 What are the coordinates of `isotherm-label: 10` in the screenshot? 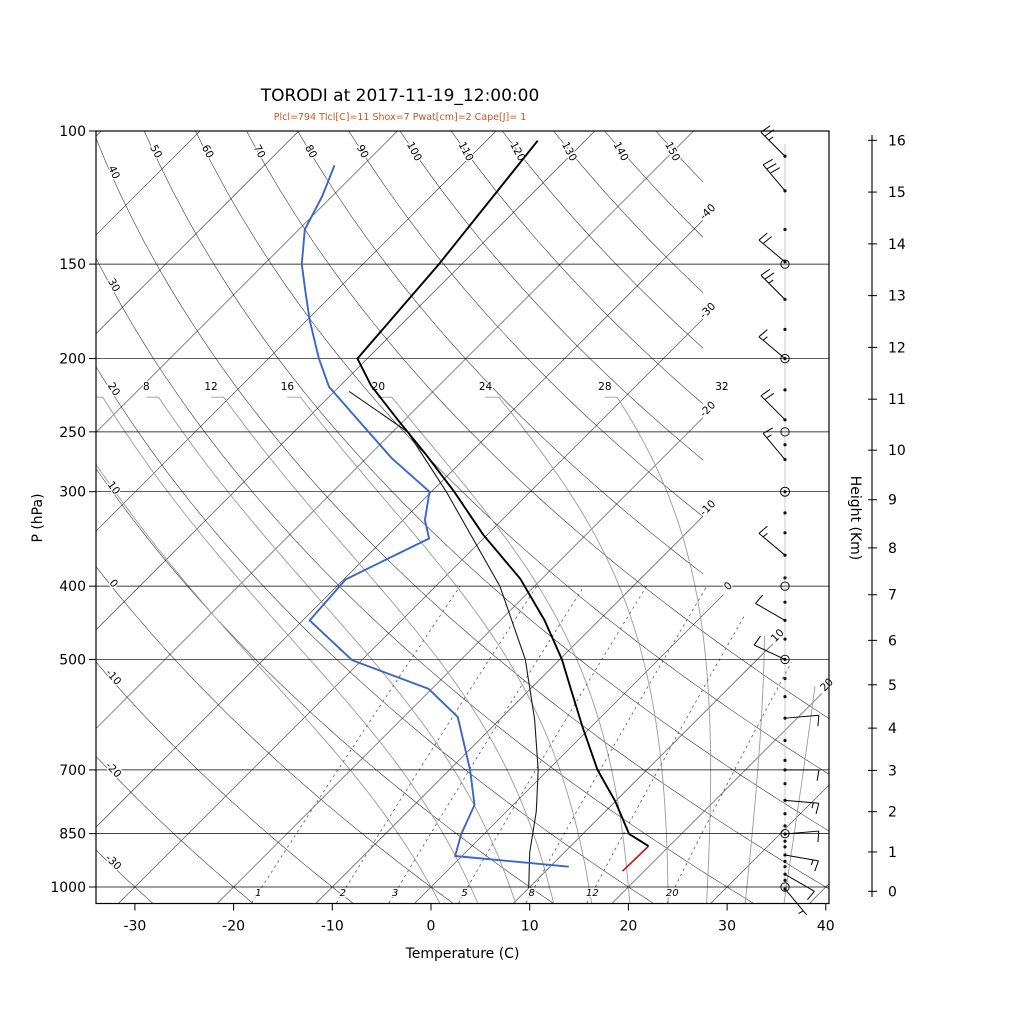 It's located at (778, 636).